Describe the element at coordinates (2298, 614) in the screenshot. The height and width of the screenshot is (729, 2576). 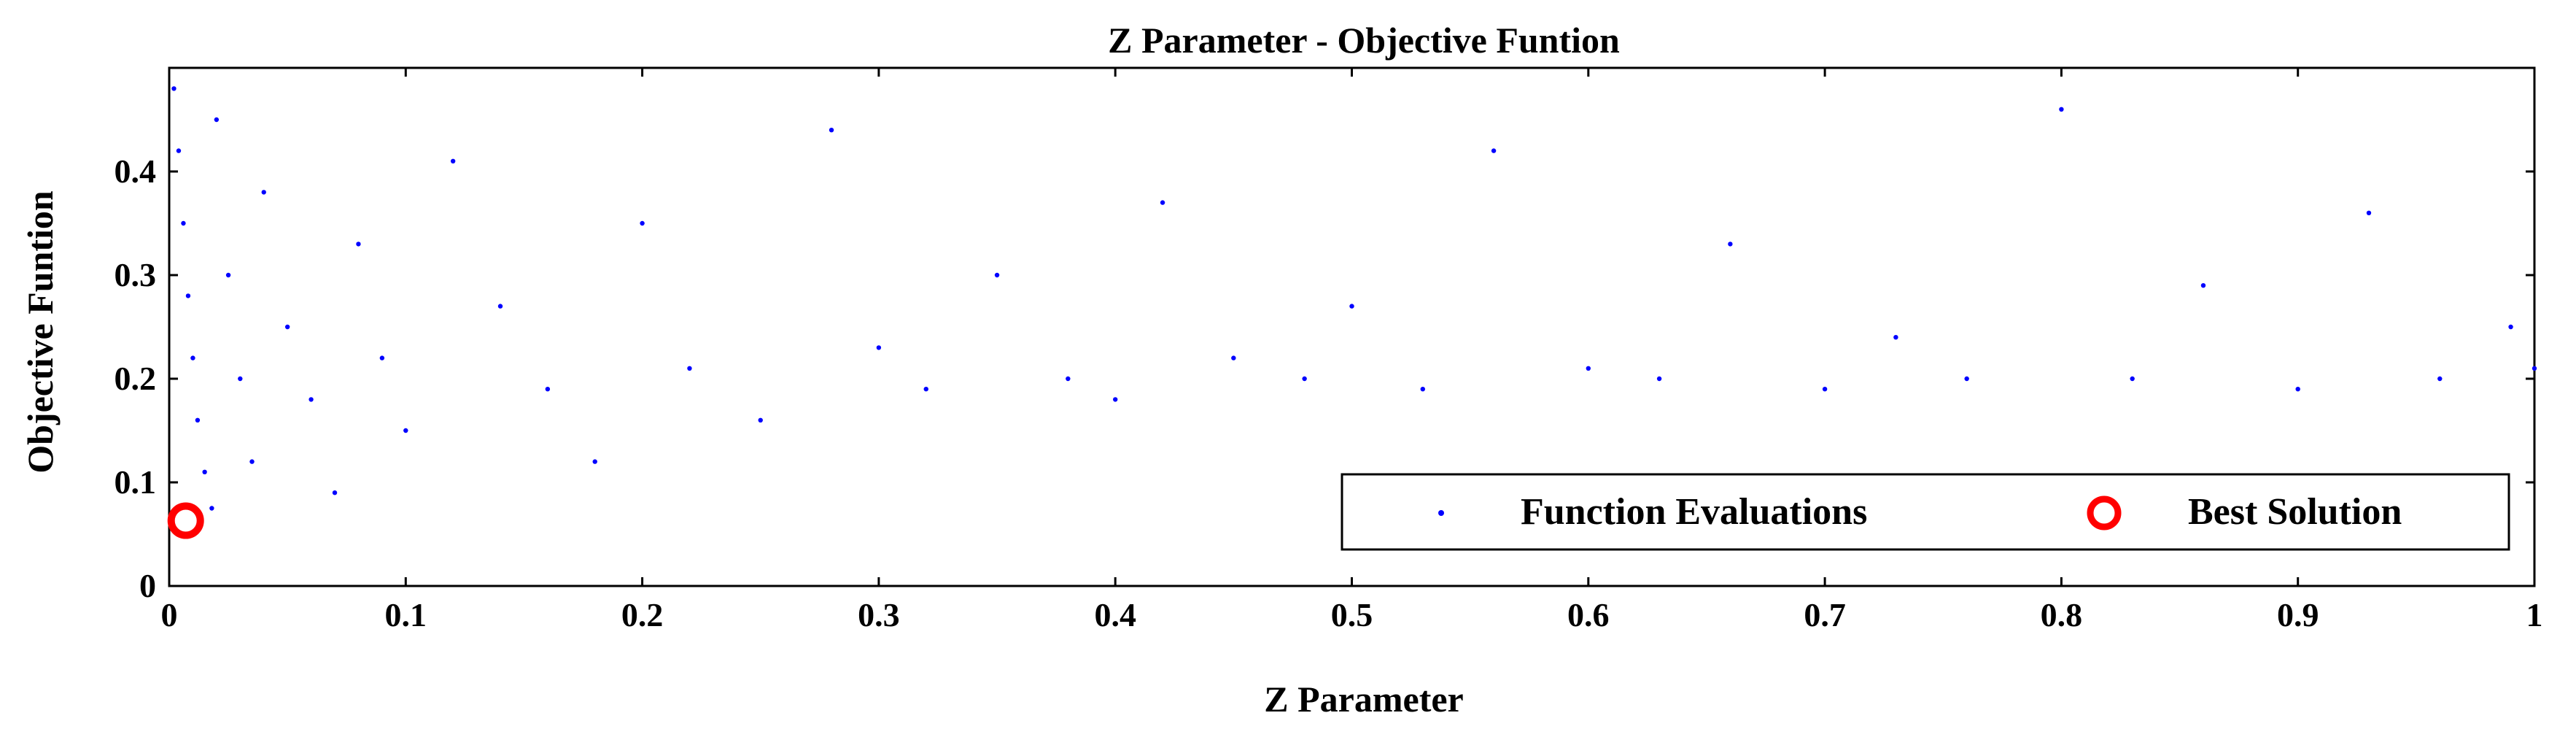
I see `x-tick-label: 0.9` at that location.